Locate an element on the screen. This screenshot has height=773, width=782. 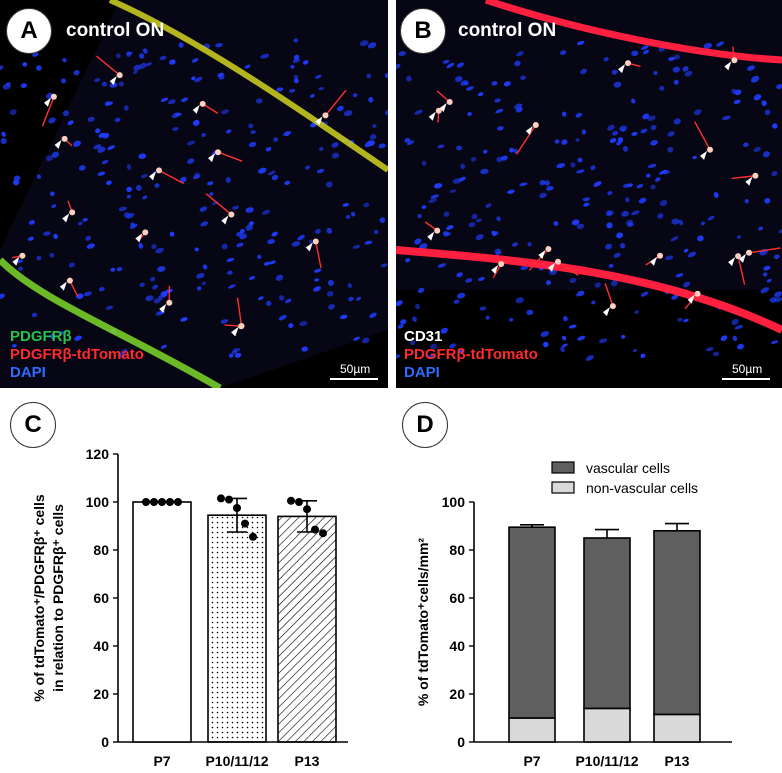
y-tick-label: 120 is located at coordinates (98, 454).